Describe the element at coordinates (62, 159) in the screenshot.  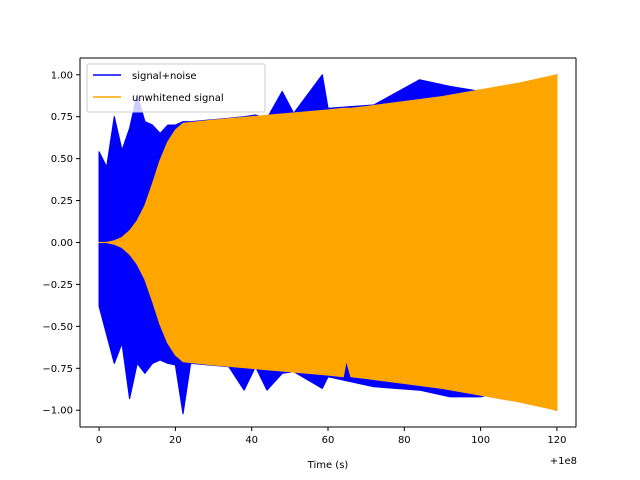
I see `y-tick-label: 0.50` at that location.